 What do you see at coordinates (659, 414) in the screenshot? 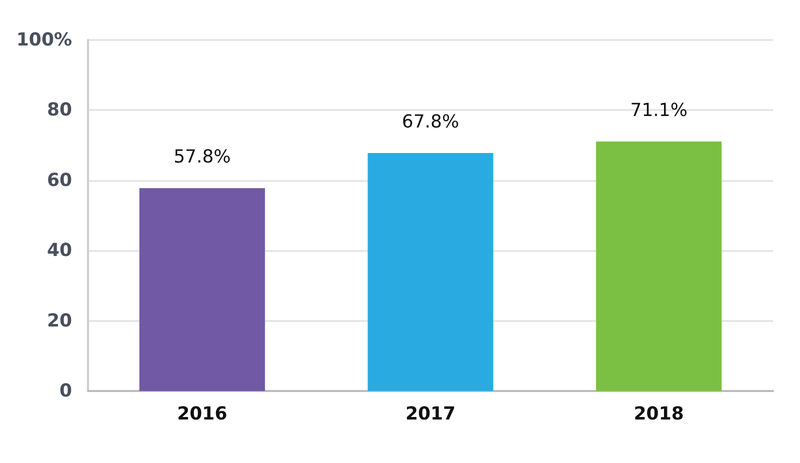
I see `x-tick-label: 2018` at bounding box center [659, 414].